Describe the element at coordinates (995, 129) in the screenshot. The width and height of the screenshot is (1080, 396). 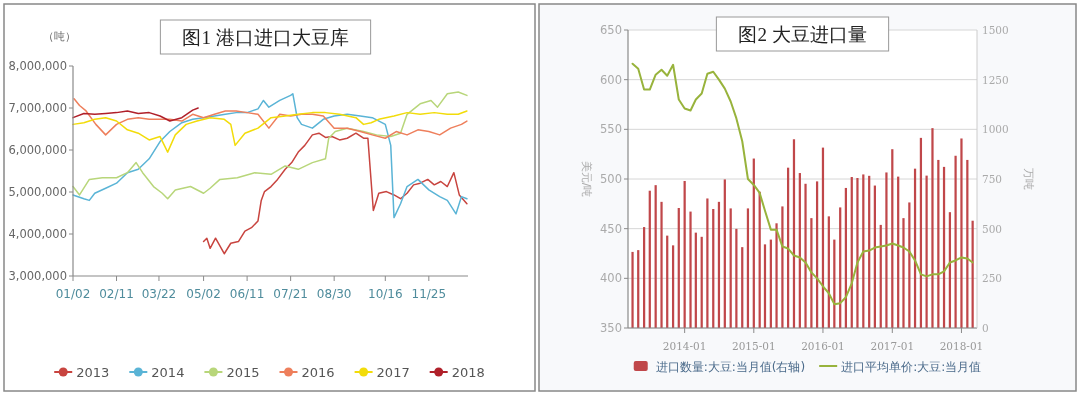
I see `y2-tick-label: 1000` at that location.